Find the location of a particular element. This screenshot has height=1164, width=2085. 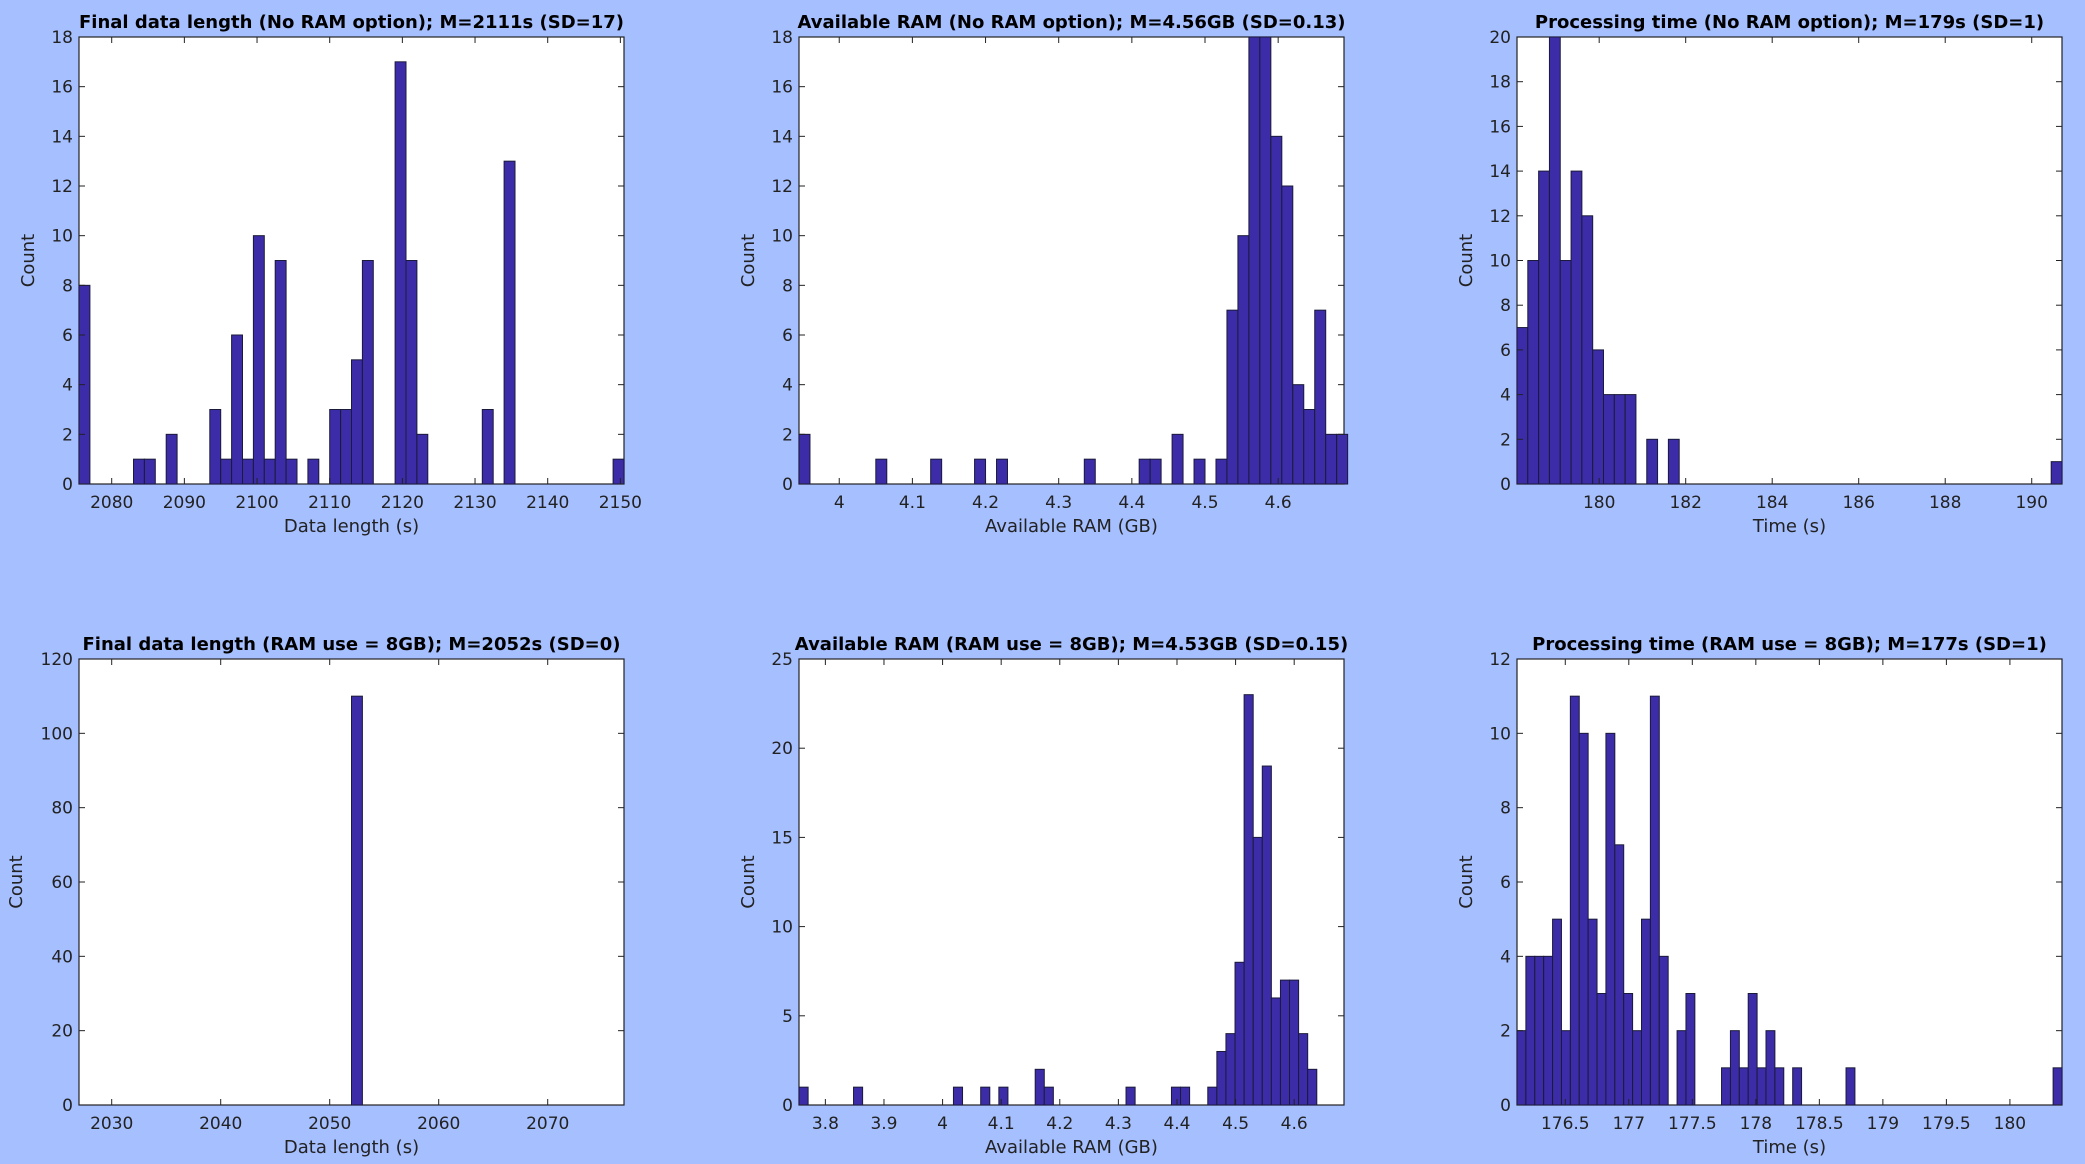

x-tick-label: 2080 is located at coordinates (111, 503).